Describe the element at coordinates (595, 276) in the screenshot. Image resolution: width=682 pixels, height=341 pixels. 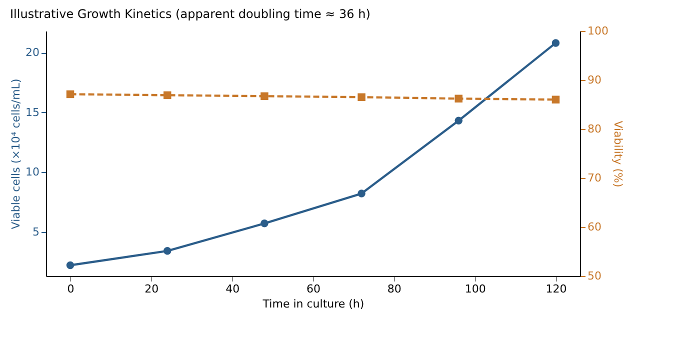
I see `y2-tick-label: 50` at that location.